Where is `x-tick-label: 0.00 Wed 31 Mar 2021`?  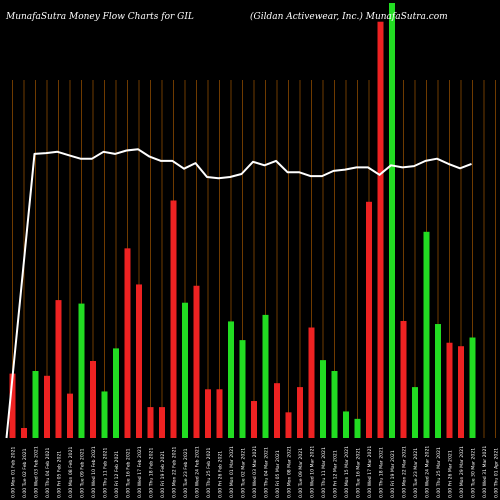
x-tick-label: 0.00 Wed 31 Mar 2021 is located at coordinates (485, 472).